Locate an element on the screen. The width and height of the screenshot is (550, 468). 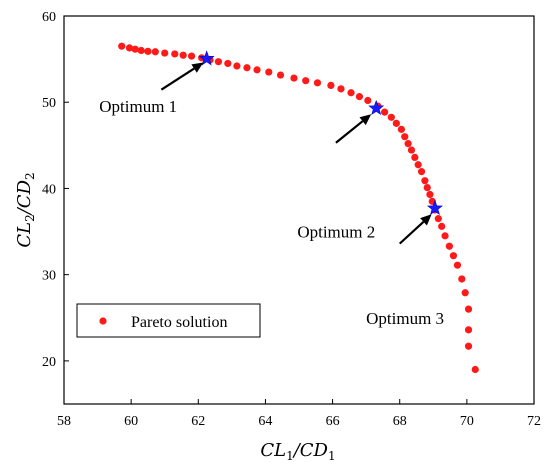
x-tick-label: 68 is located at coordinates (400, 421).